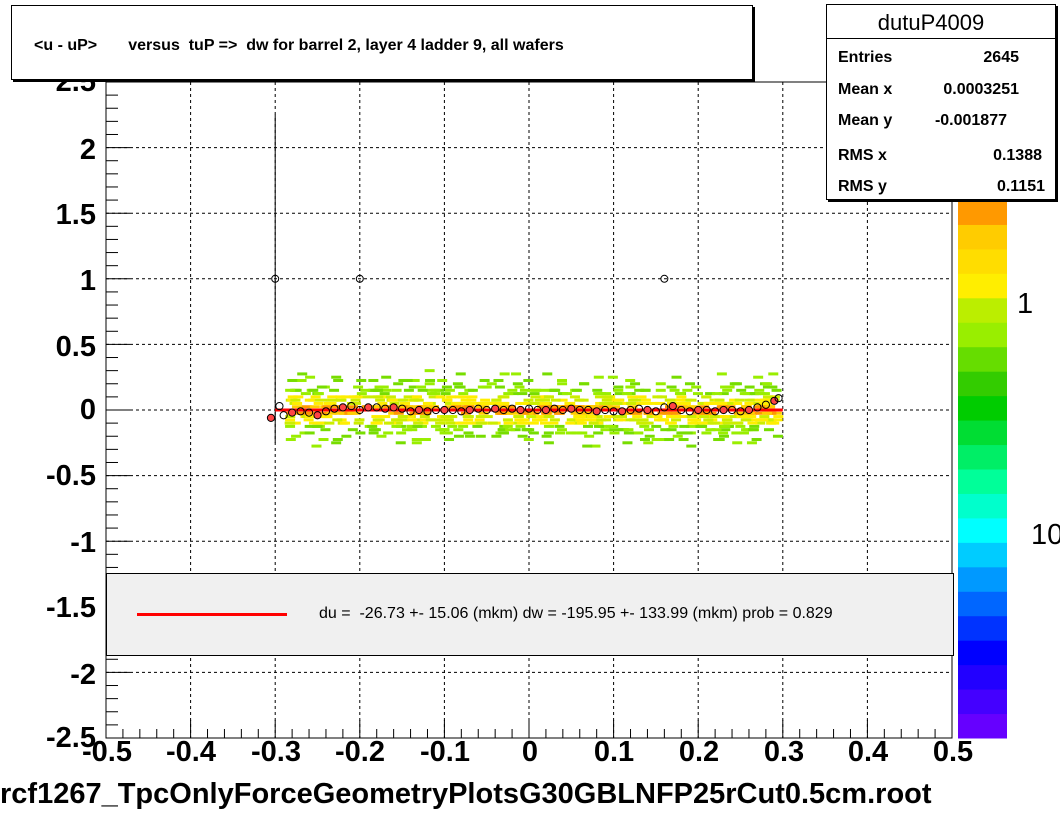  What do you see at coordinates (862, 186) in the screenshot?
I see `stat-key: RMS y` at bounding box center [862, 186].